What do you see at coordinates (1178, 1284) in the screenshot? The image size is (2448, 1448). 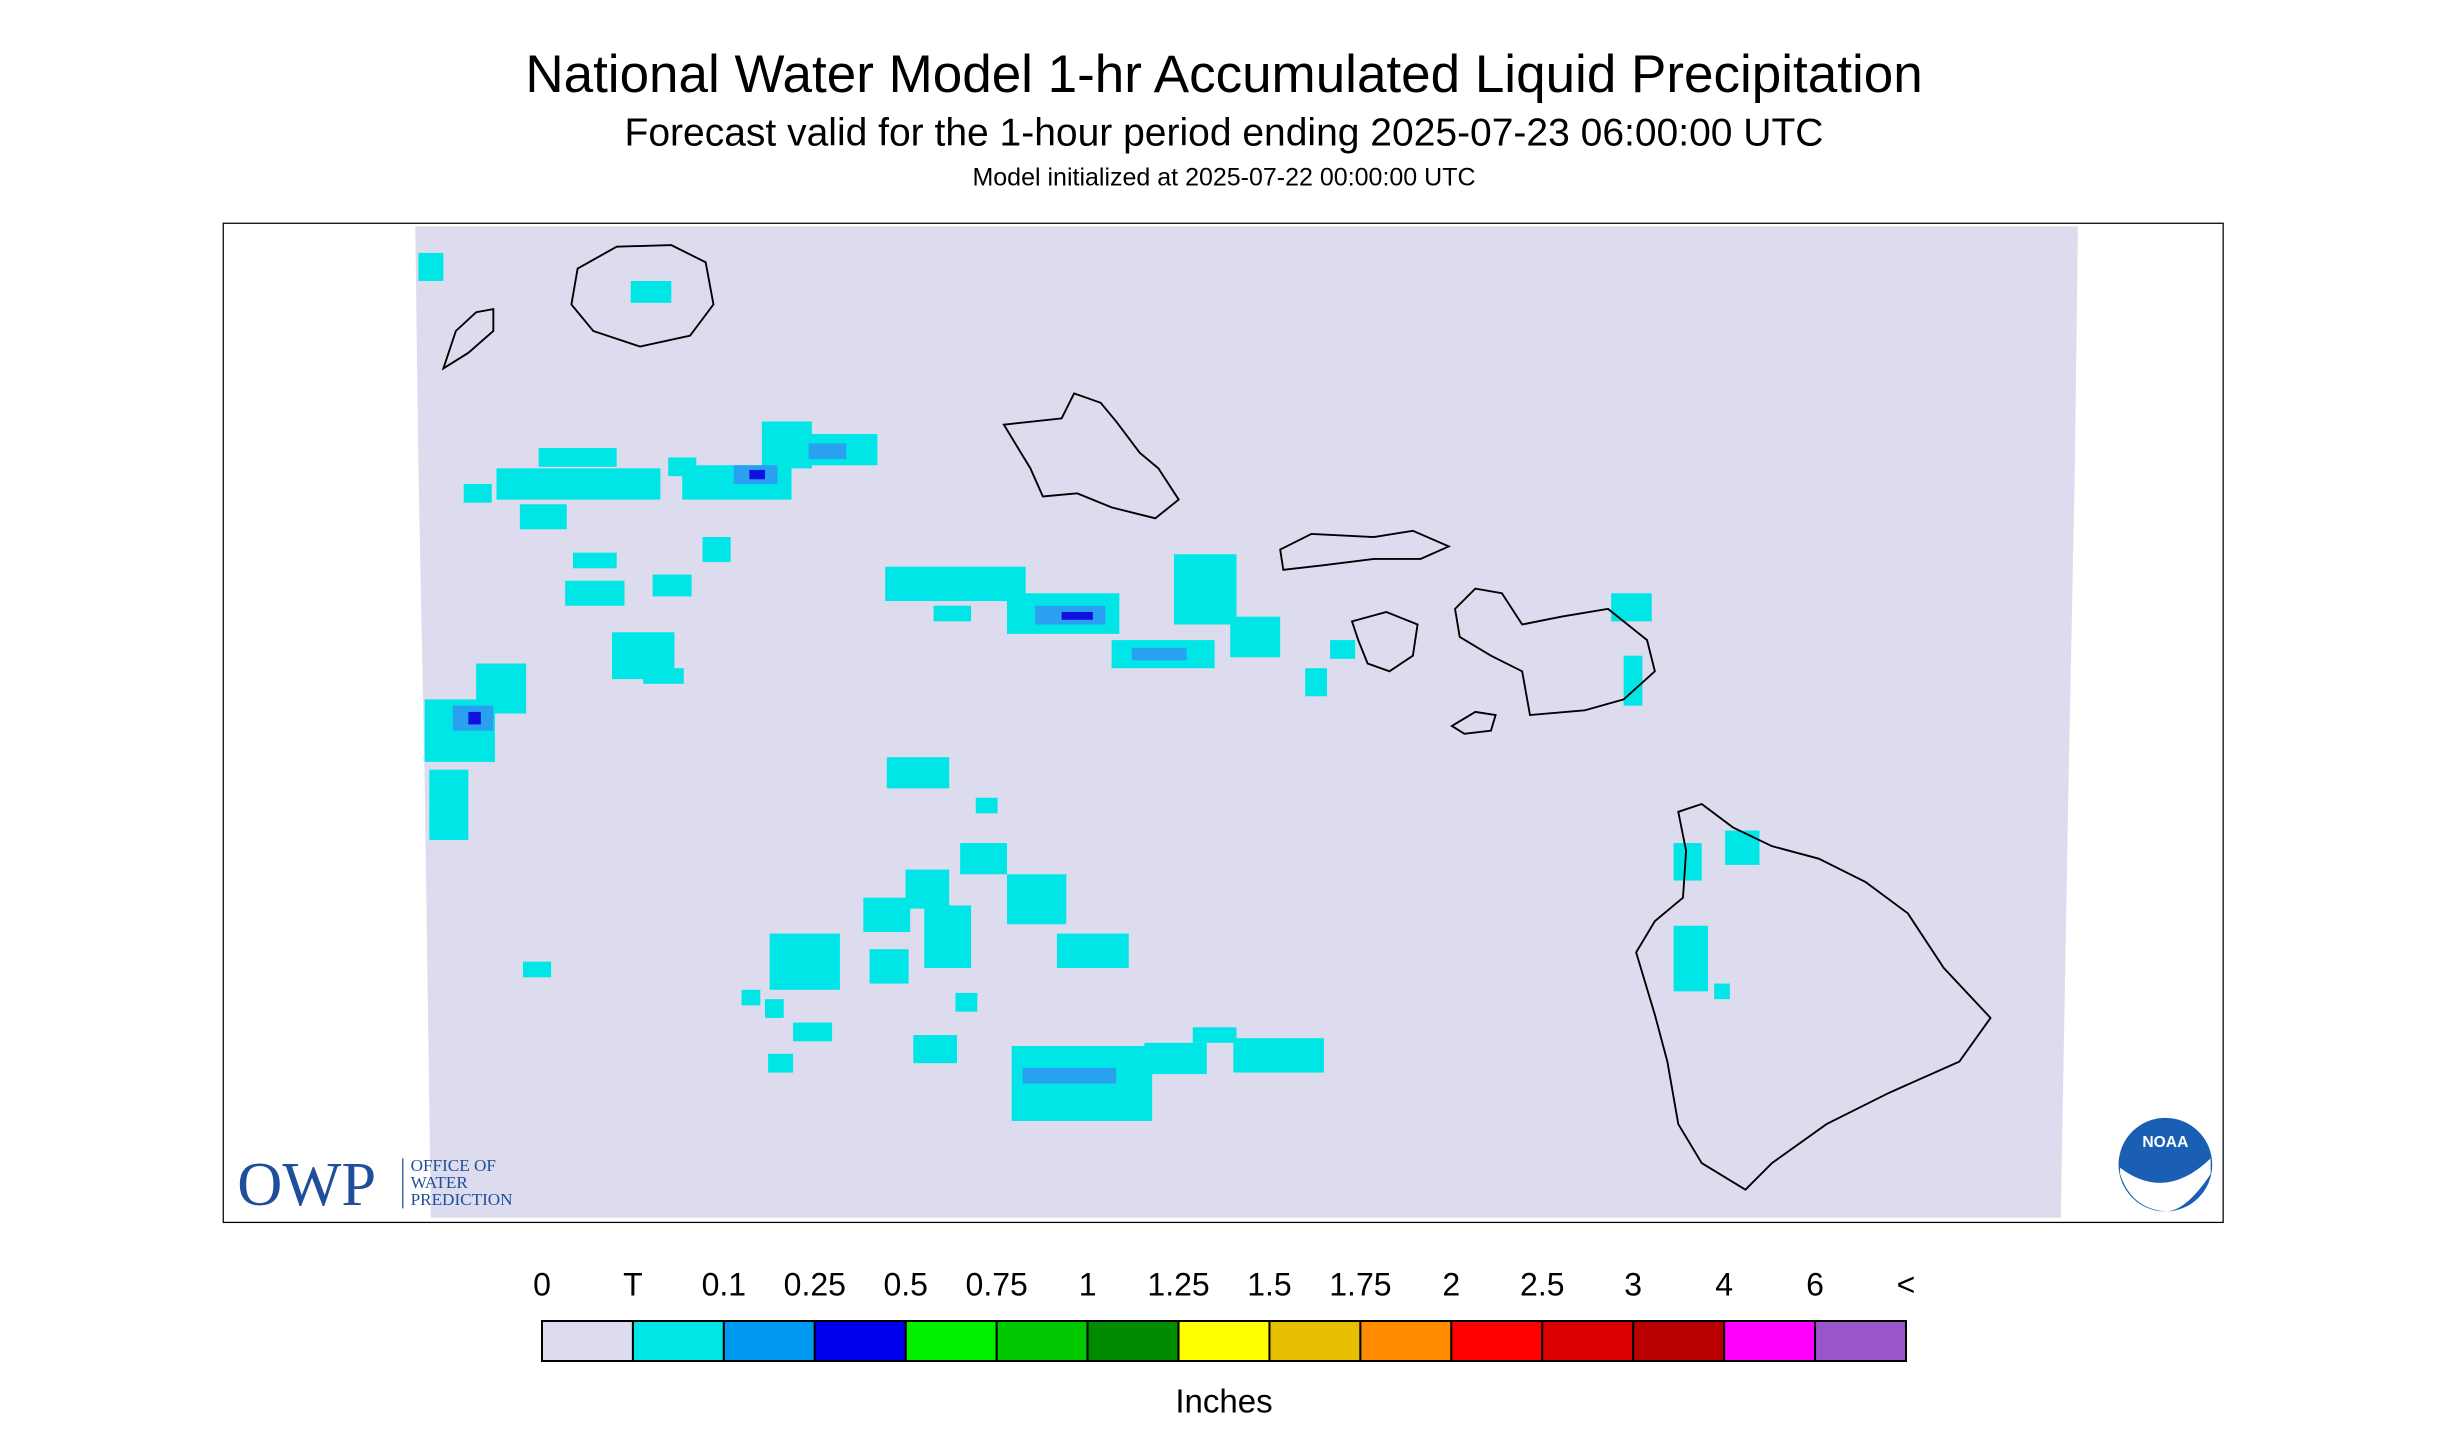 I see `colorbar-label: 1.25` at bounding box center [1178, 1284].